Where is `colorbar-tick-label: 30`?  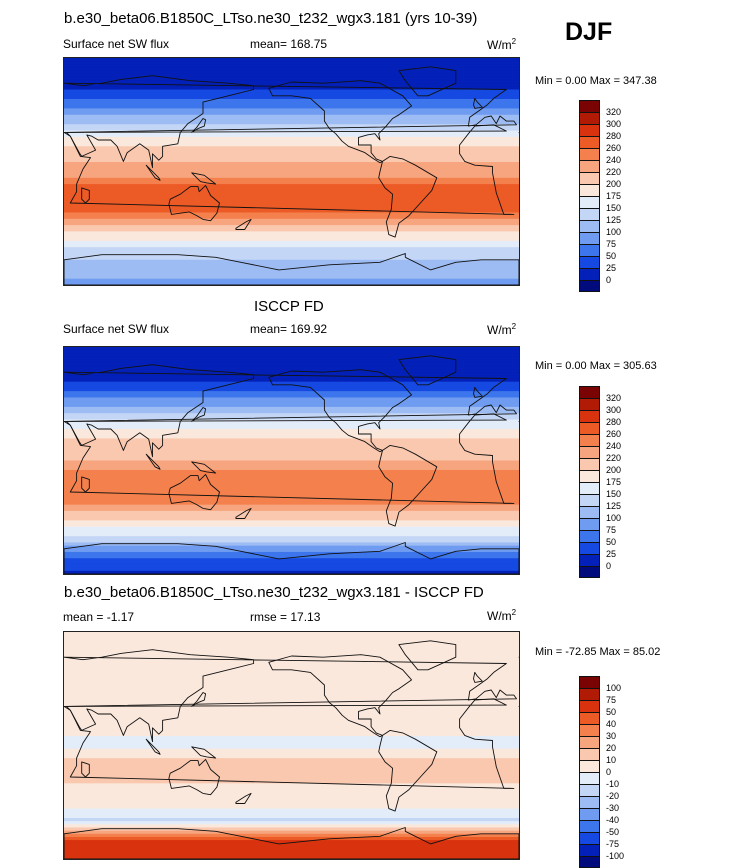 colorbar-tick-label: 30 is located at coordinates (611, 736).